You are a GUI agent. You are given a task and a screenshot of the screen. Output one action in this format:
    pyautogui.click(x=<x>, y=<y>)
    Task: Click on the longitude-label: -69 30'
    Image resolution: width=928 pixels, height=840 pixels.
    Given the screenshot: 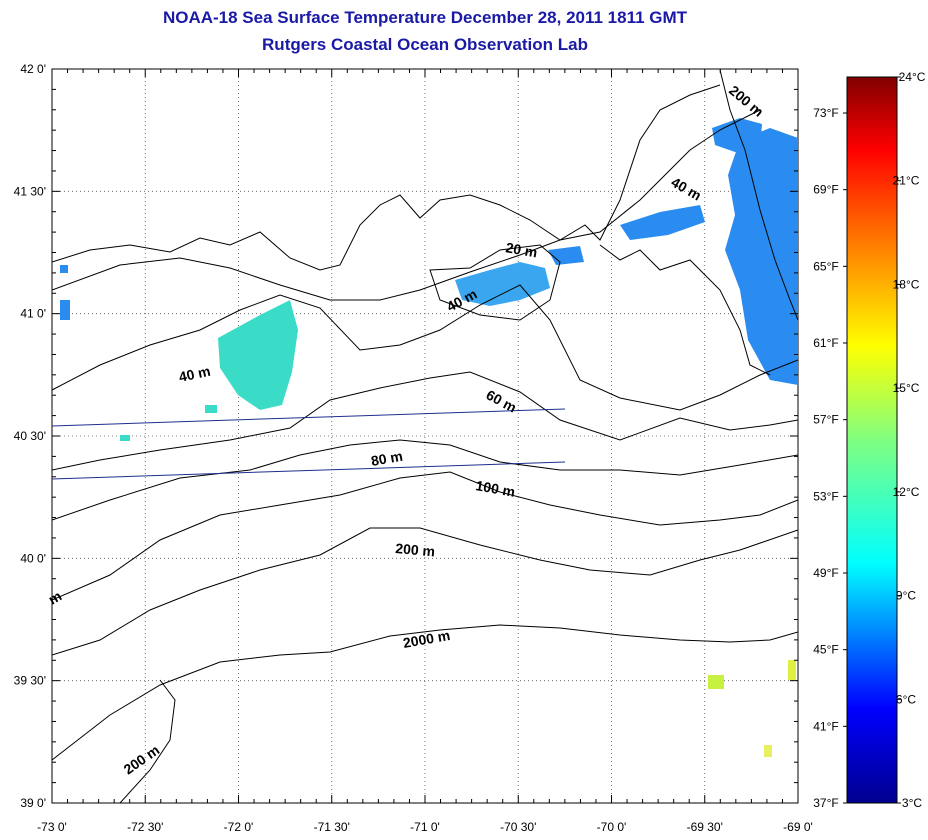 What is the action you would take?
    pyautogui.click(x=705, y=827)
    